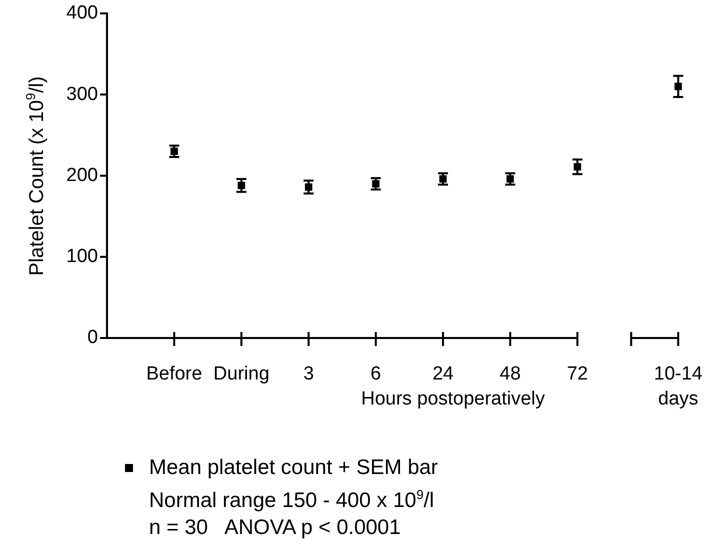 The image size is (713, 558). Describe the element at coordinates (82, 175) in the screenshot. I see `y-tick-label: 200` at that location.